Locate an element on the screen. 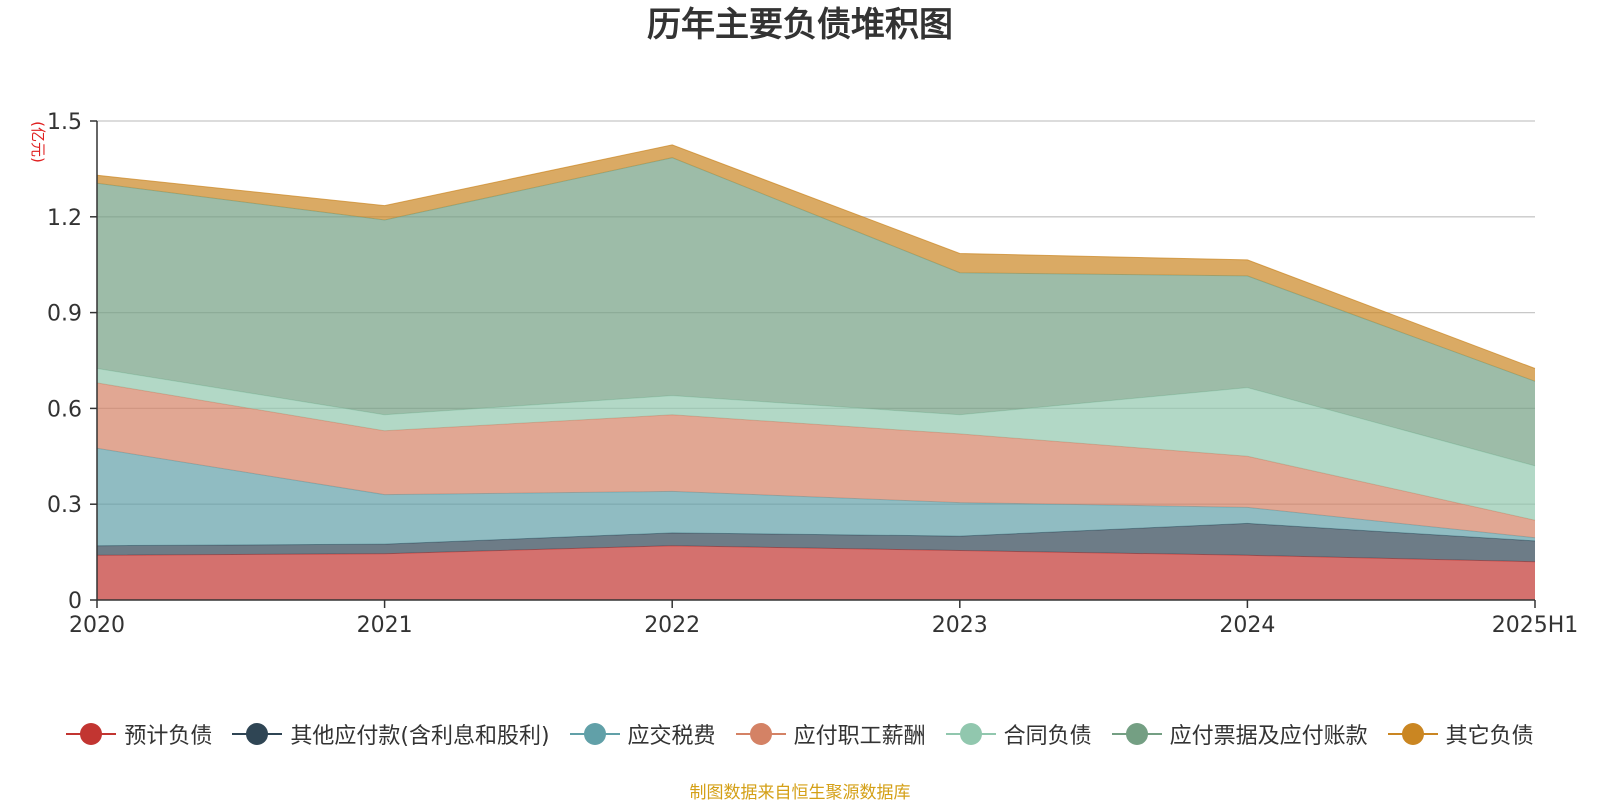 This screenshot has width=1600, height=803. legend-item-3: 应付职工薪酬 is located at coordinates (830, 734).